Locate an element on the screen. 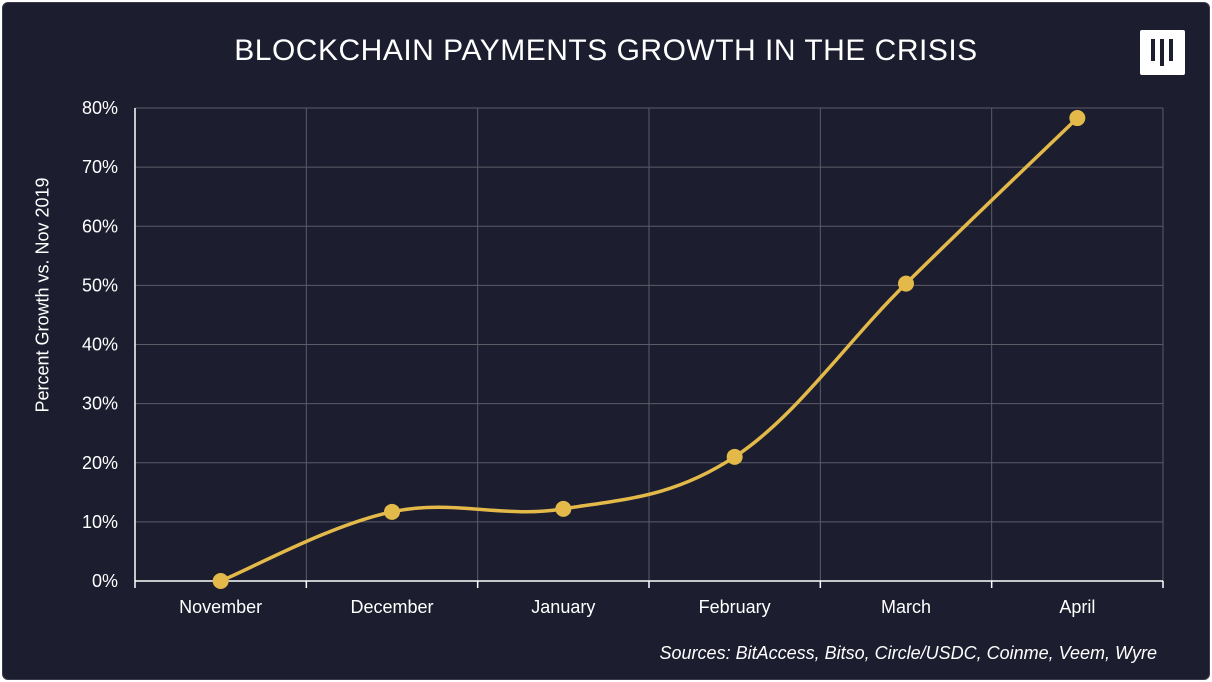  y-tick-label: 0% is located at coordinates (105, 581).